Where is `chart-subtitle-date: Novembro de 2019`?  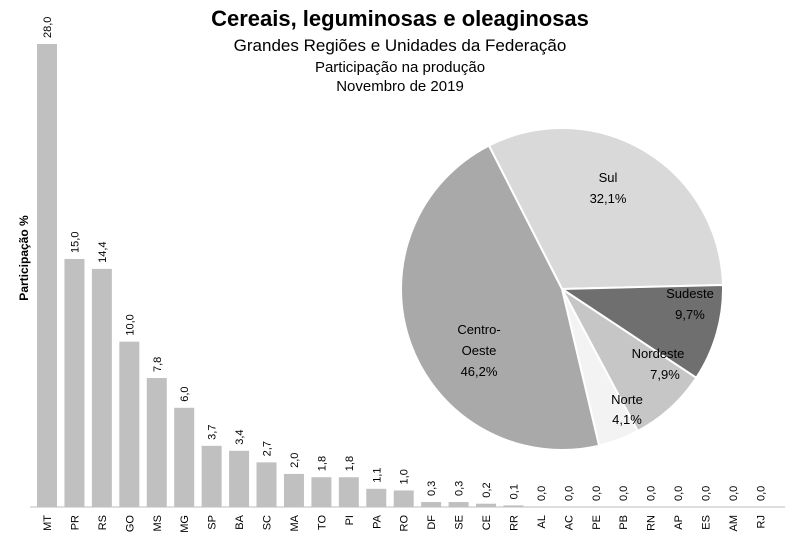
chart-subtitle-date: Novembro de 2019 is located at coordinates (400, 86).